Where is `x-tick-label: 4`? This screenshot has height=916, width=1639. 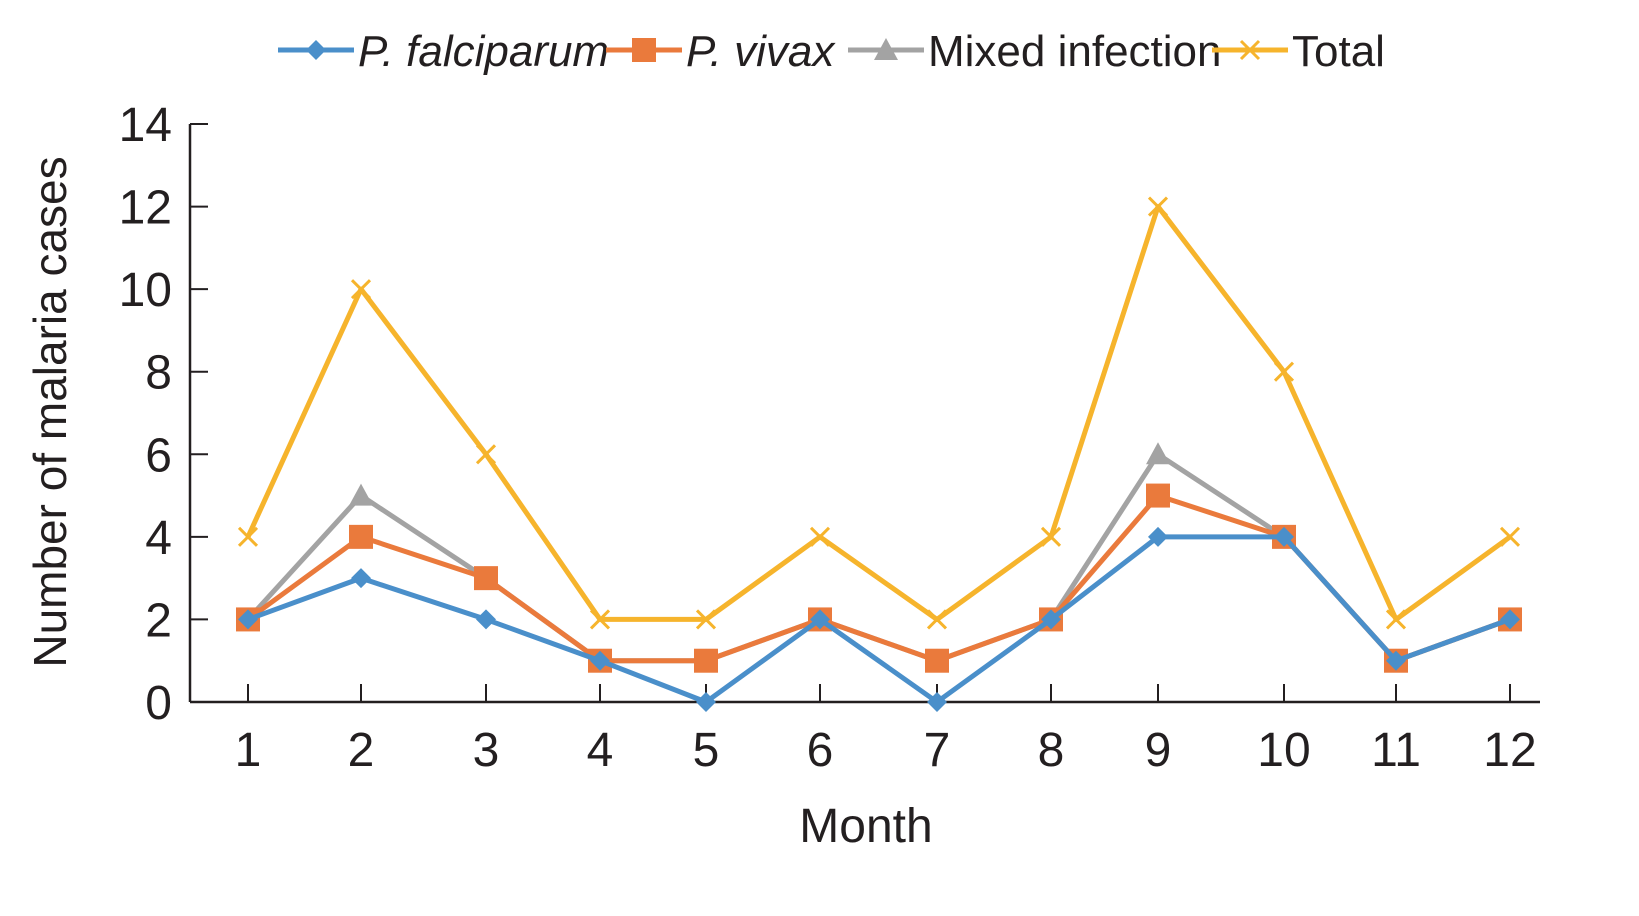
x-tick-label: 4 is located at coordinates (600, 750).